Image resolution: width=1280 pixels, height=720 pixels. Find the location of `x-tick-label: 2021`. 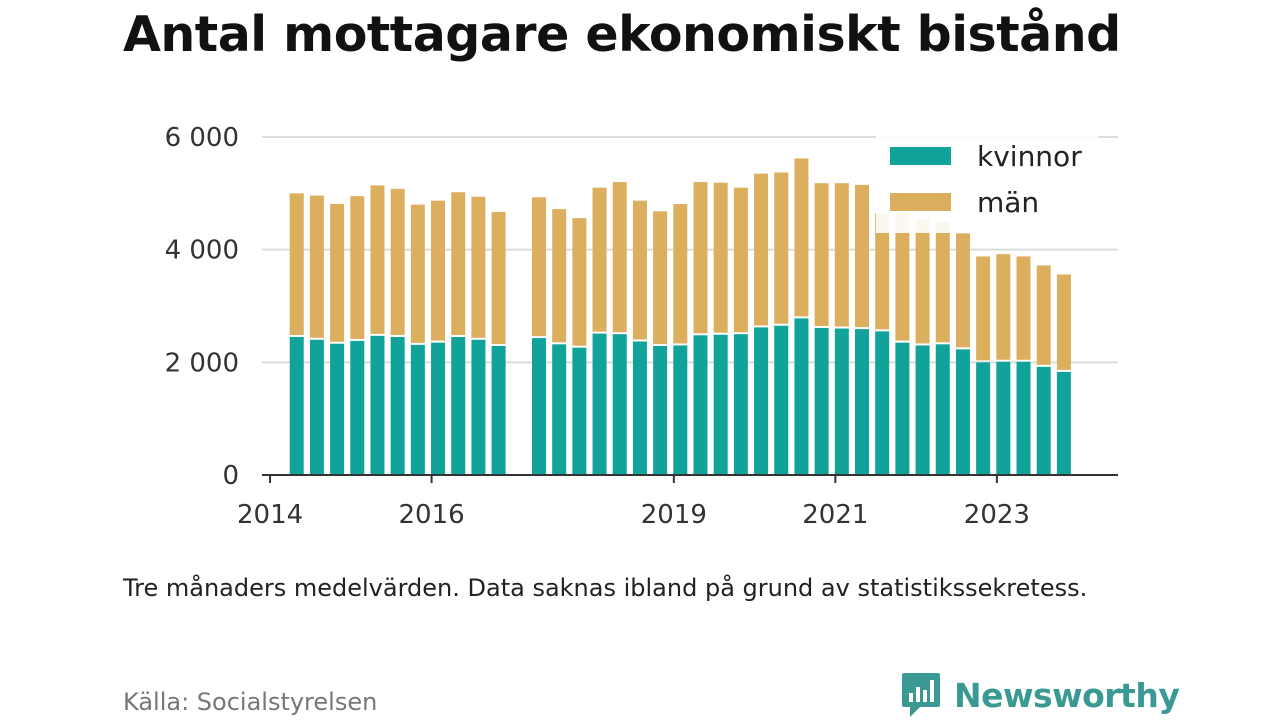

x-tick-label: 2021 is located at coordinates (835, 515).